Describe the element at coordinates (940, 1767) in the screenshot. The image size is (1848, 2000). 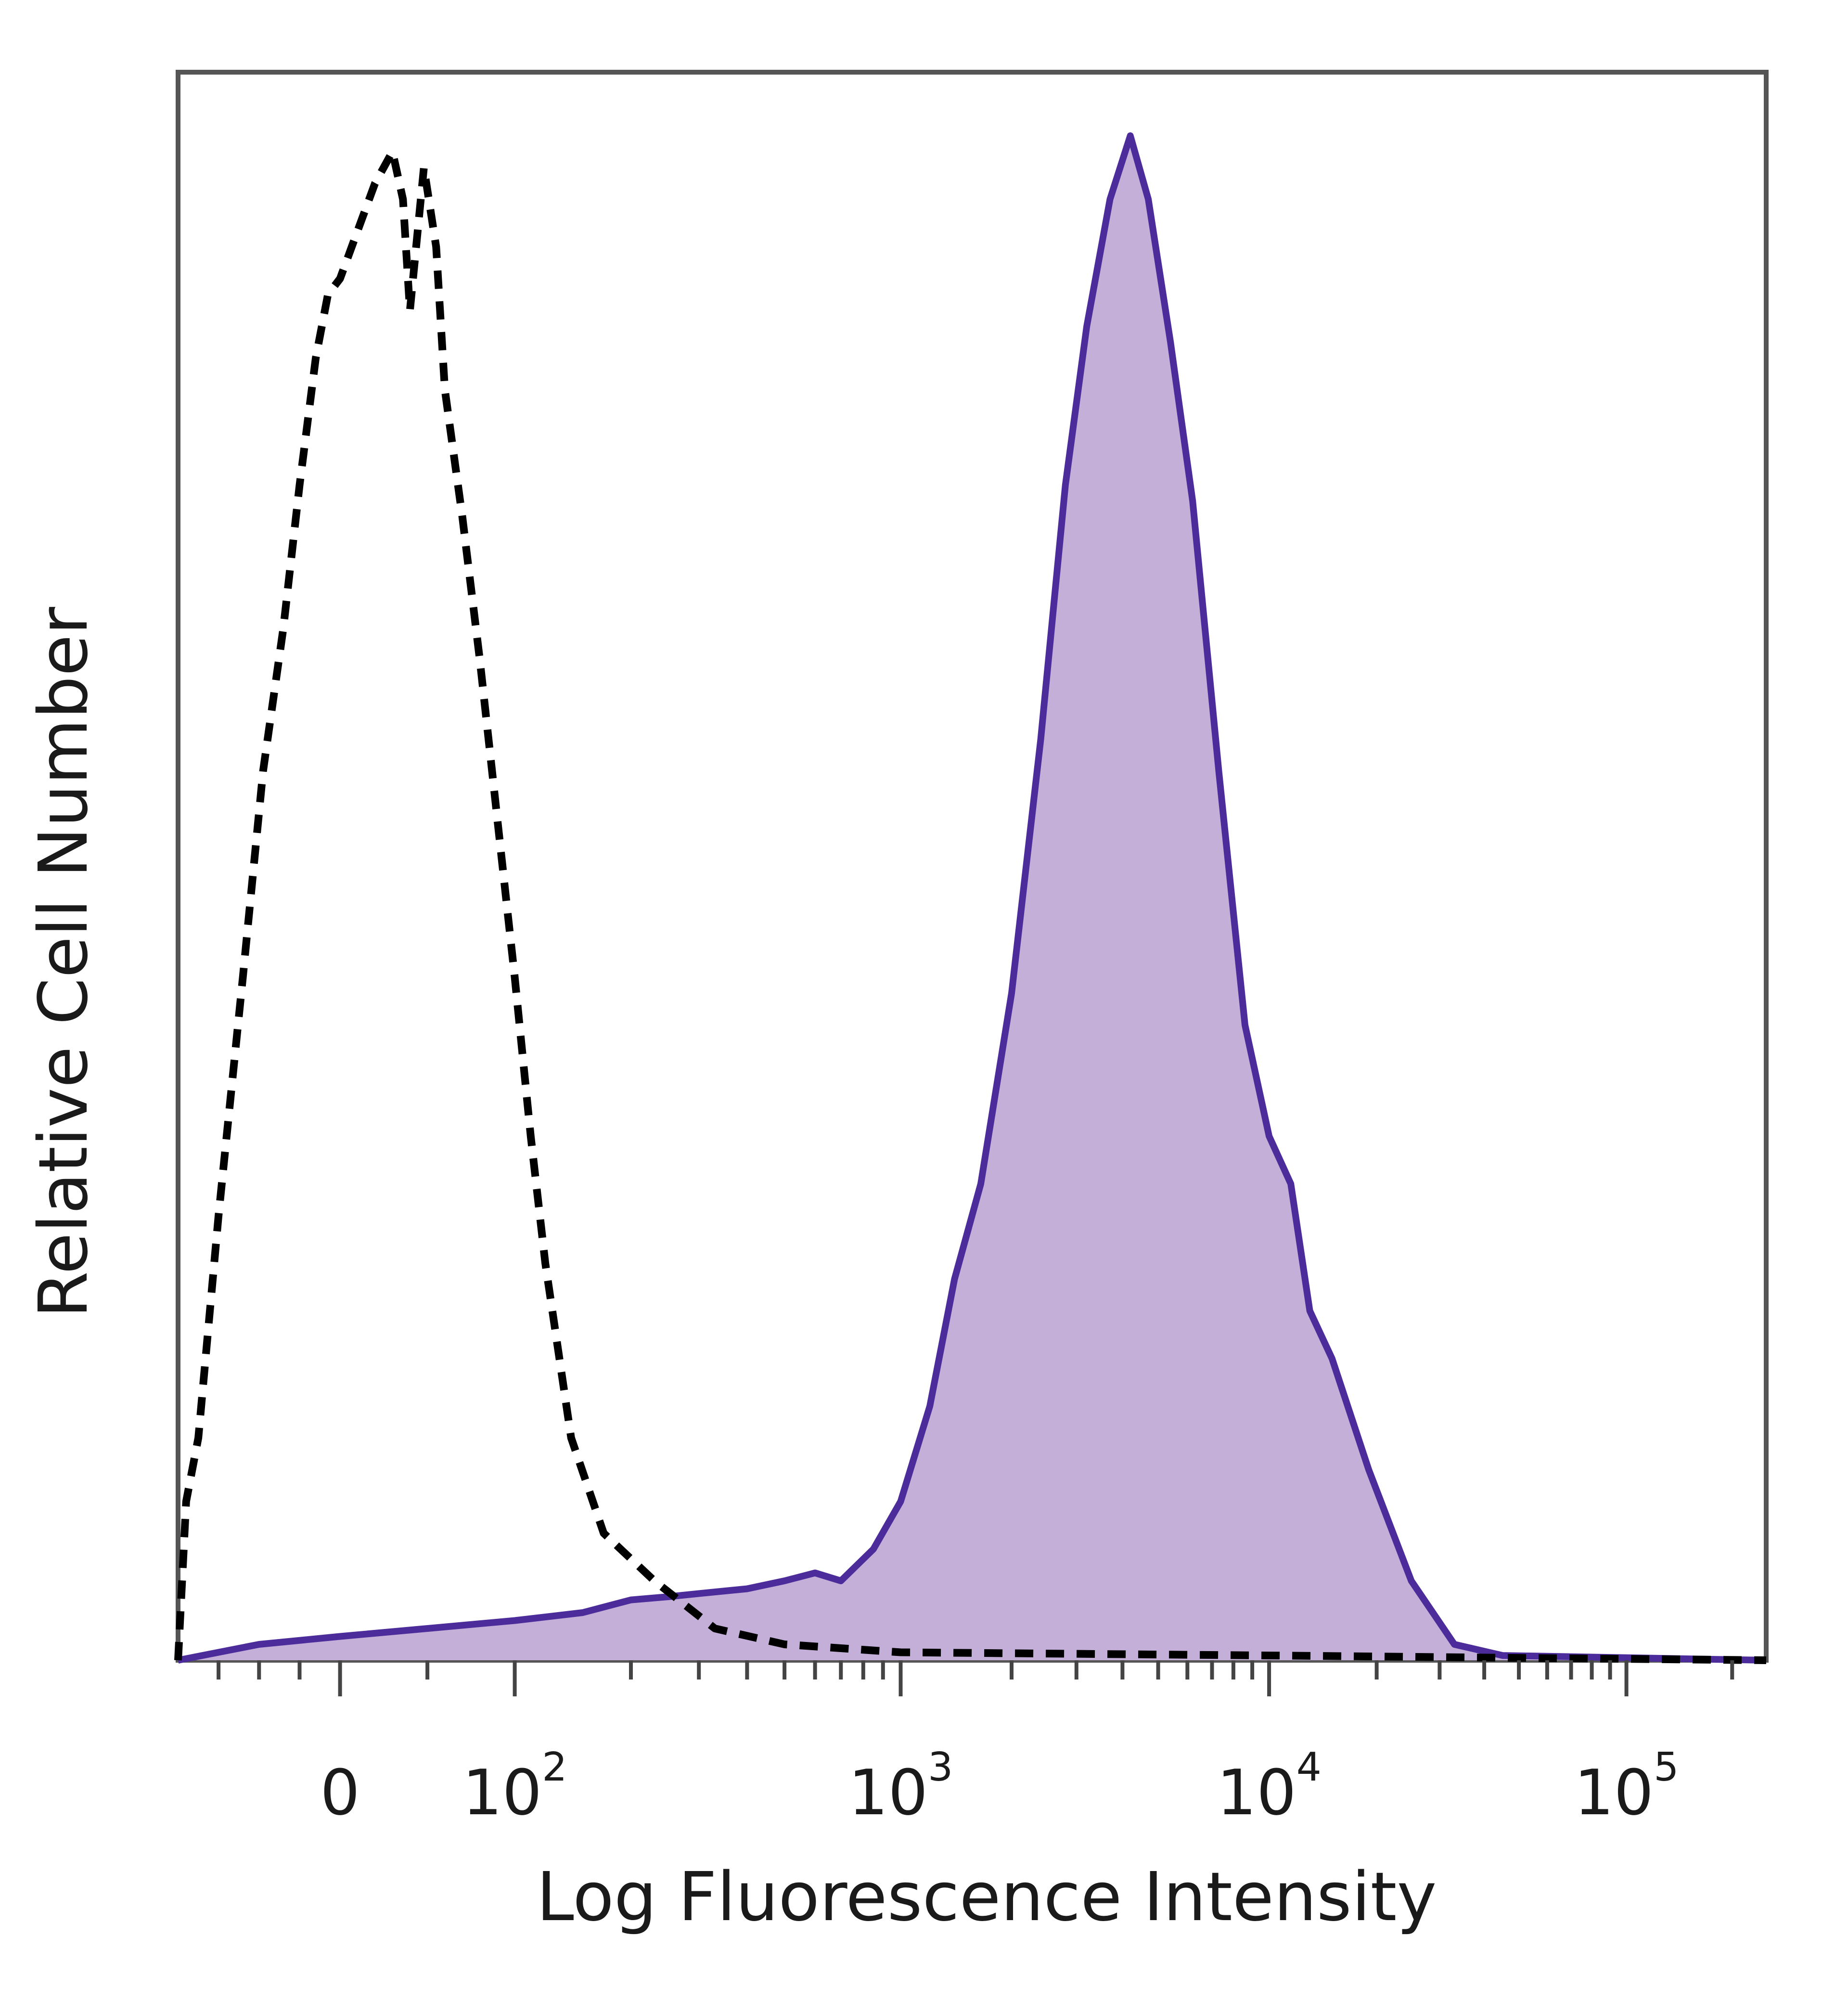
I see `x-tick-label-exponent: 3` at that location.